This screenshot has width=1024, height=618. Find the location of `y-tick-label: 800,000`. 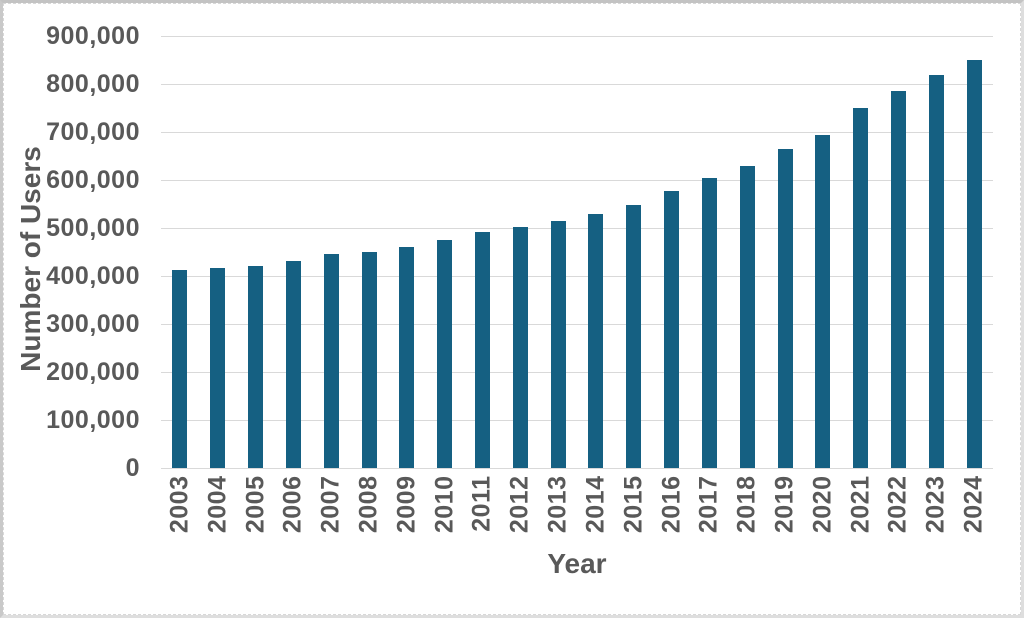

y-tick-label: 800,000 is located at coordinates (93, 84).